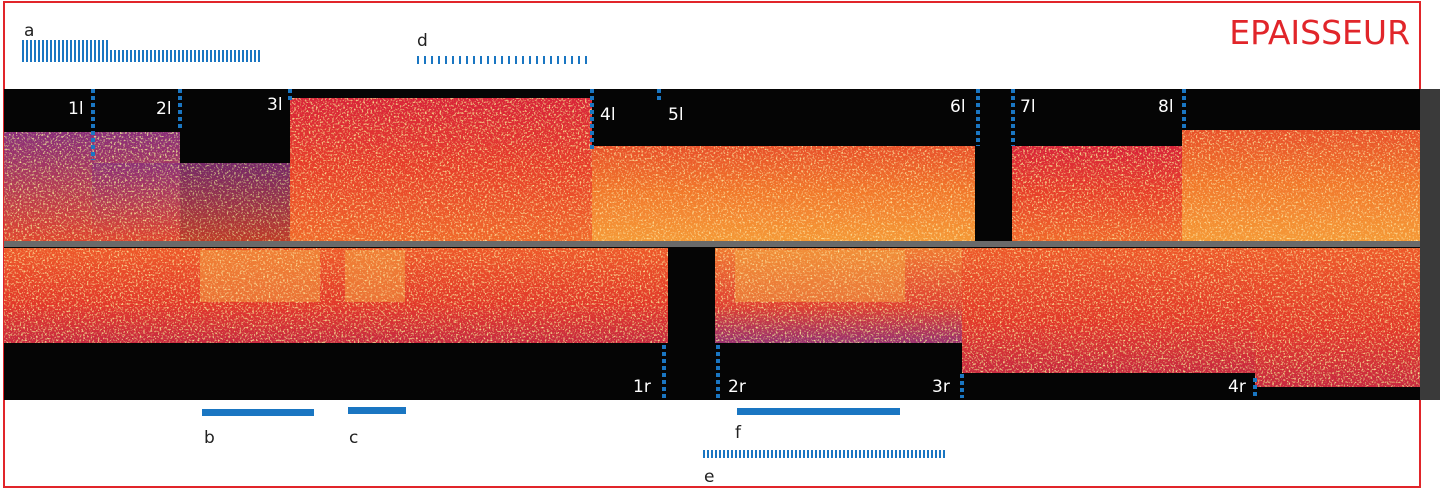 This screenshot has width=1447, height=490. What do you see at coordinates (1166, 107) in the screenshot?
I see `cut-label: 8l` at bounding box center [1166, 107].